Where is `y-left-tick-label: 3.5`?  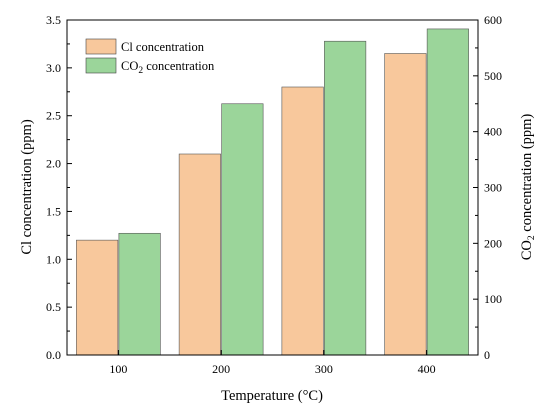 y-left-tick-label: 3.5 is located at coordinates (53, 20).